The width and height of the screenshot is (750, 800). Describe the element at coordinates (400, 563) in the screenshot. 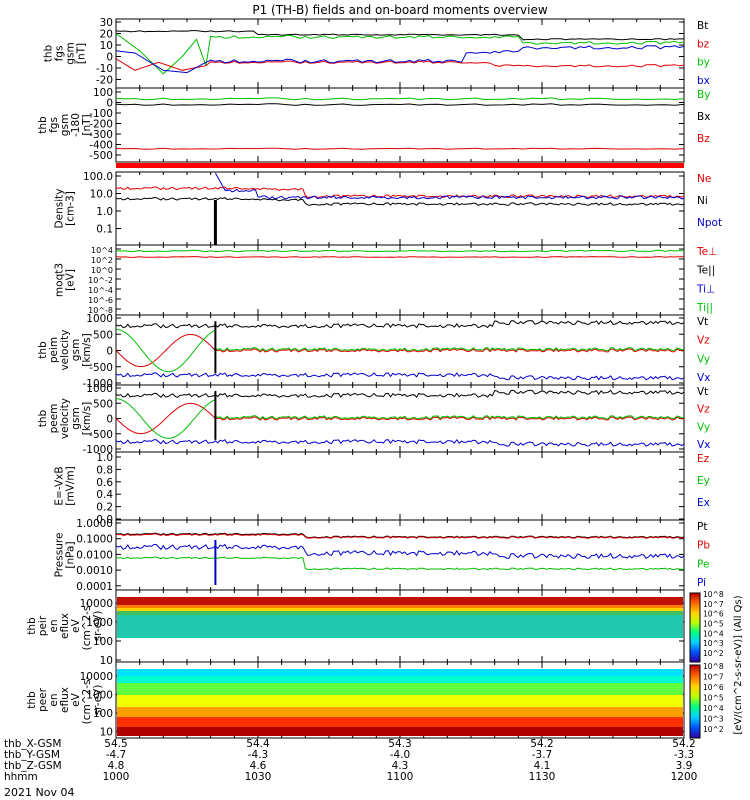

I see `series-pe` at that location.